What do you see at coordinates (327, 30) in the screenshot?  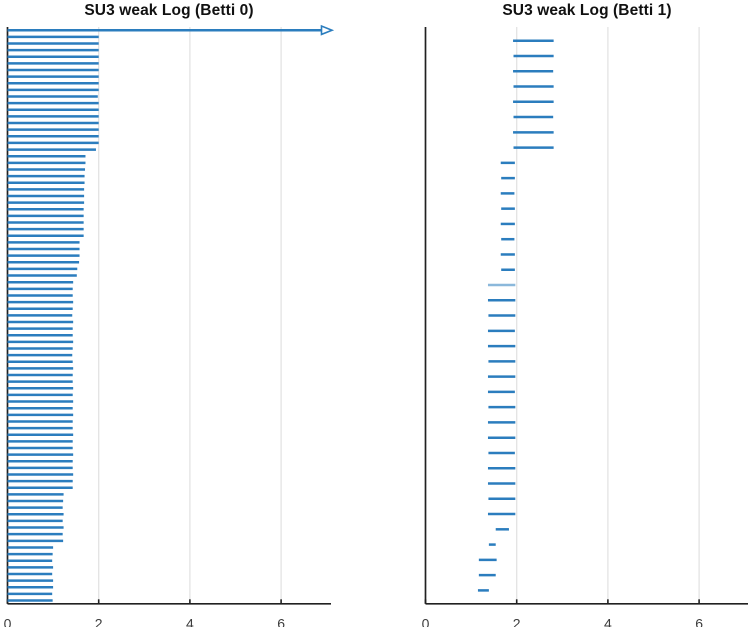 I see `infinity-arrowhead-icon` at bounding box center [327, 30].